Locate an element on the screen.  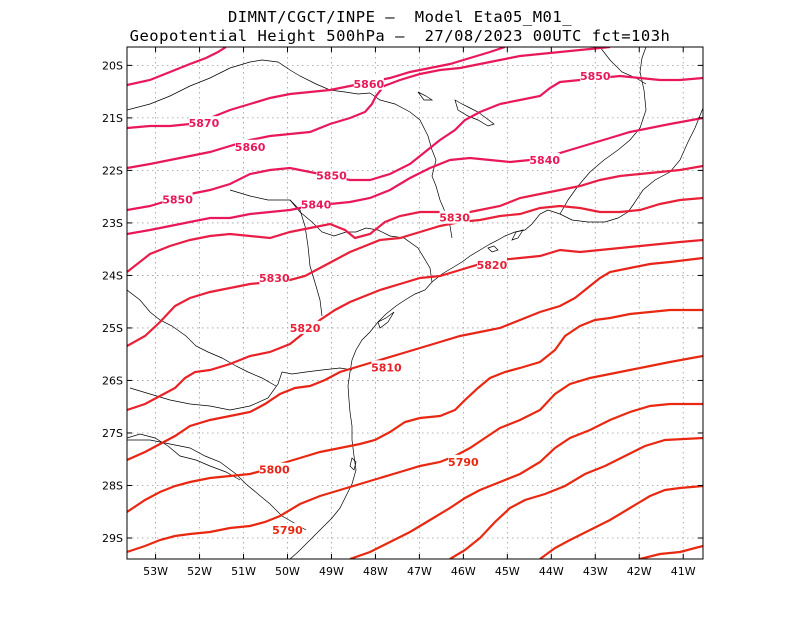
lon-tick-label: 50W is located at coordinates (287, 571).